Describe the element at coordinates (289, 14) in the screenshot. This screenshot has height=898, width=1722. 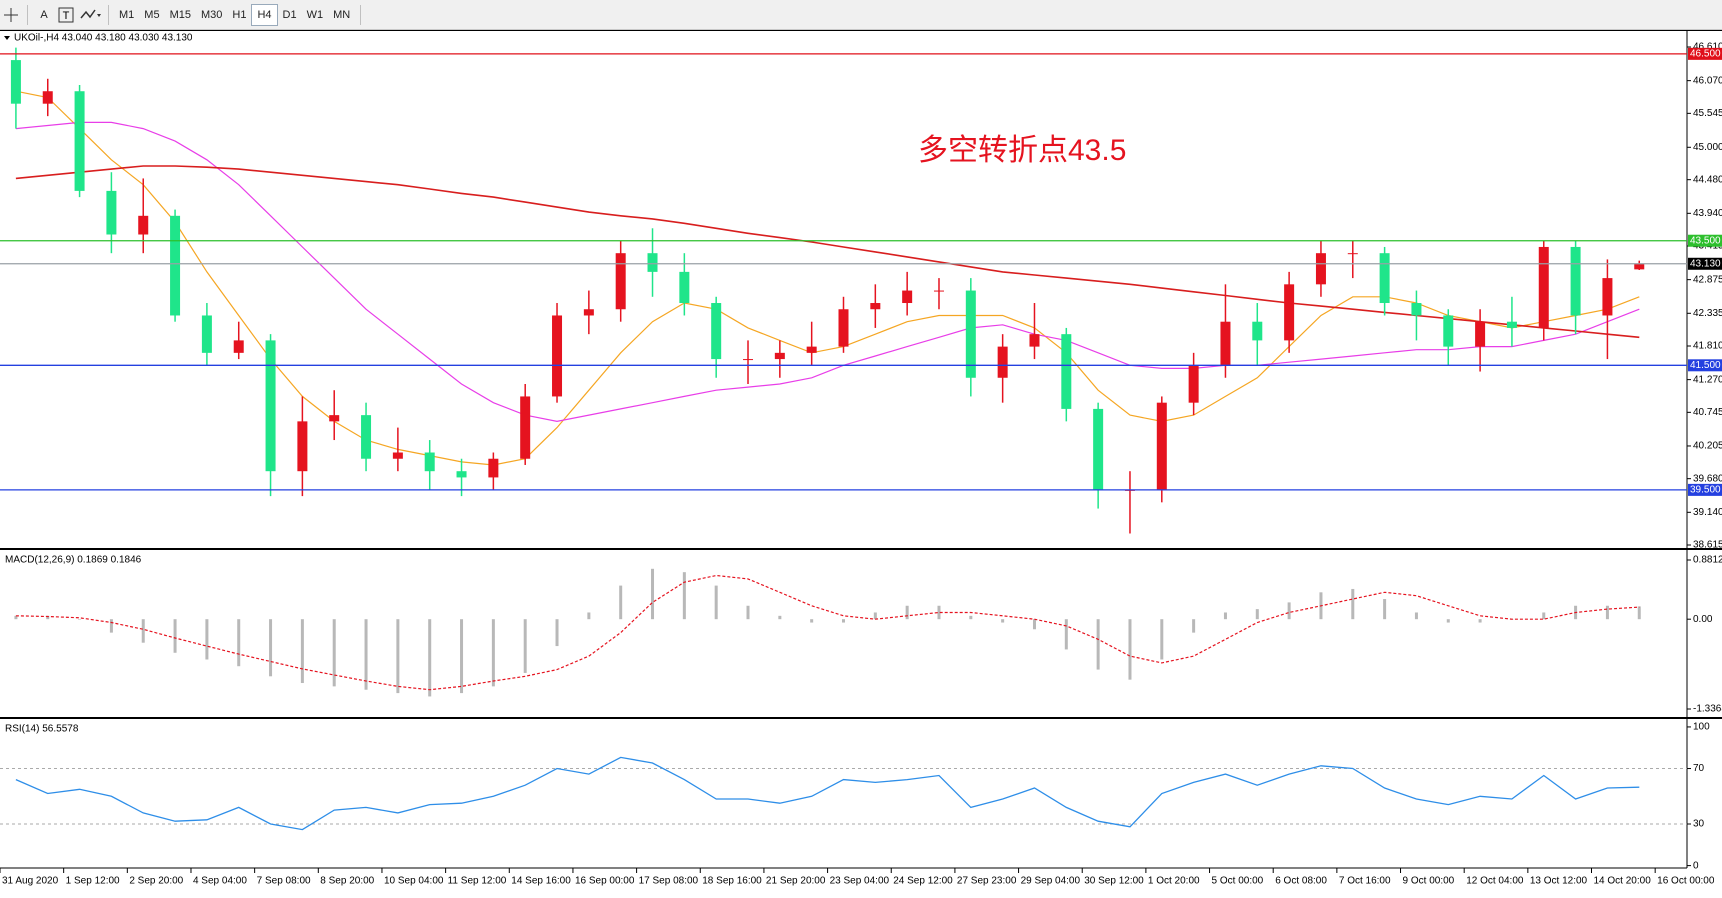
I see `timeframe-button: D1` at that location.